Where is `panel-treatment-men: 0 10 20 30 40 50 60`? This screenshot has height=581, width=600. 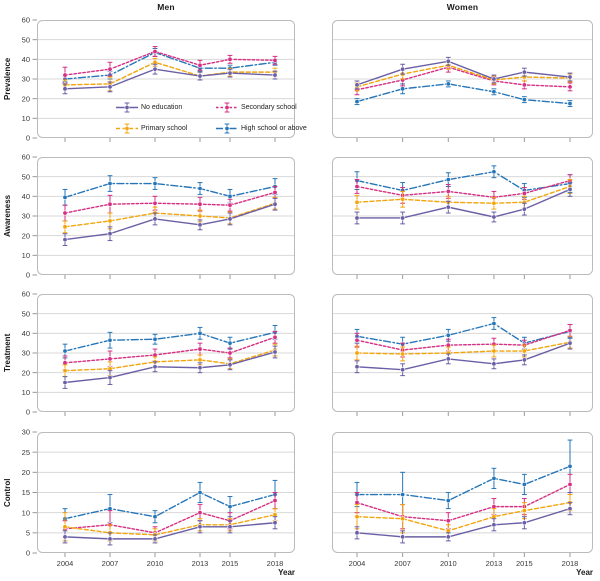
panel-treatment-men: 0 10 20 30 40 50 60 is located at coordinates (158, 353).